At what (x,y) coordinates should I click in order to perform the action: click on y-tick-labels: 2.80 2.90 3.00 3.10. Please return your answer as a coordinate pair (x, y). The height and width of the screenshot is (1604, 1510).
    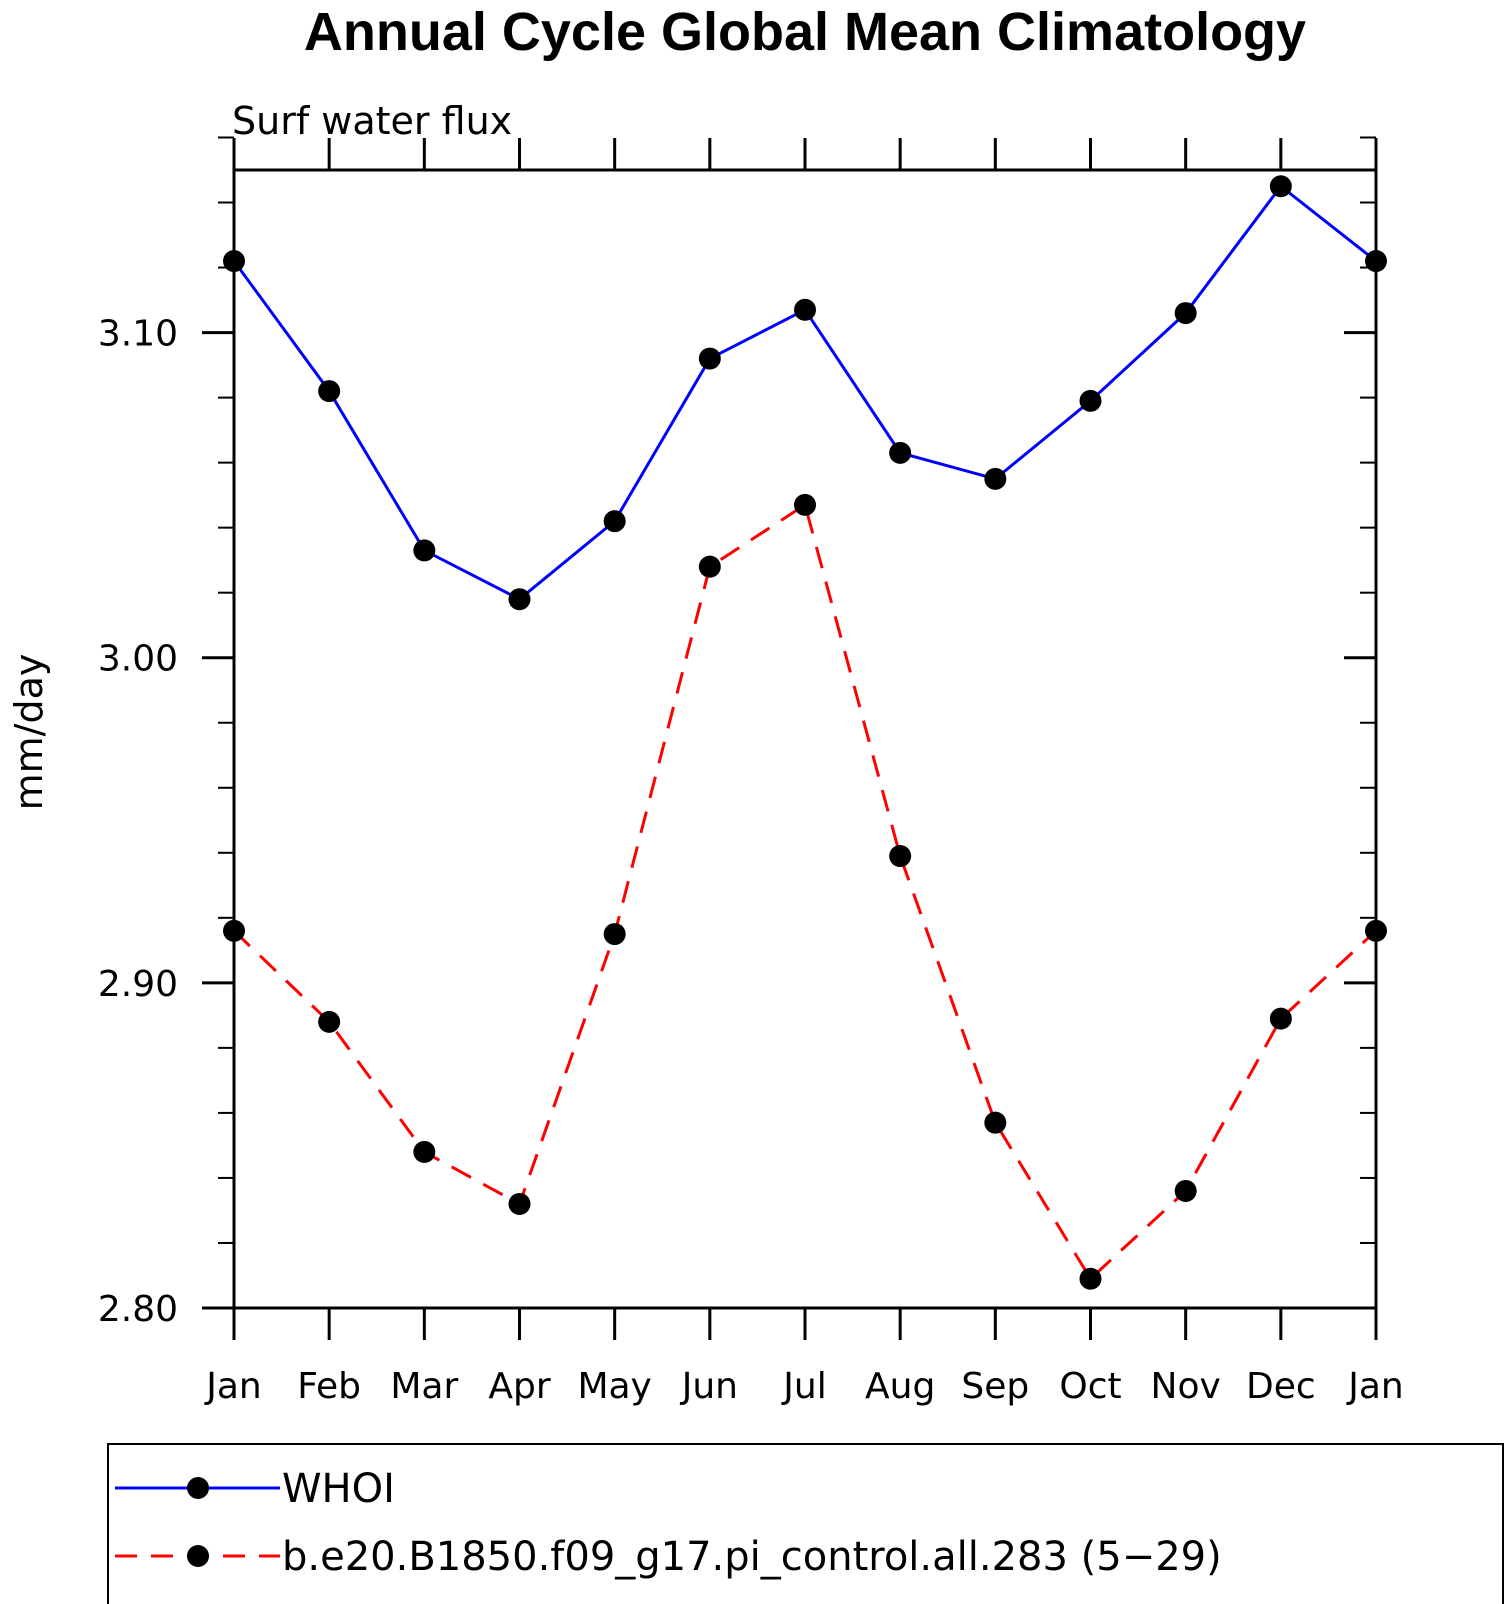
    Looking at the image, I should click on (138, 822).